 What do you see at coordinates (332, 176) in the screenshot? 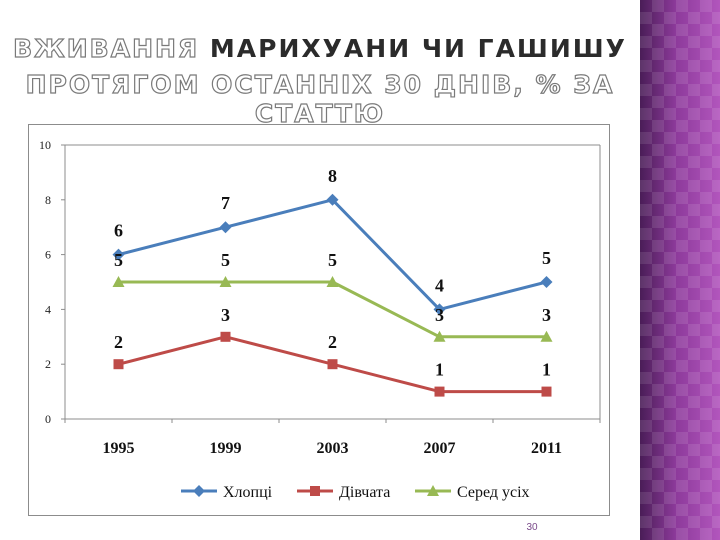
I see `data-label: 8` at bounding box center [332, 176].